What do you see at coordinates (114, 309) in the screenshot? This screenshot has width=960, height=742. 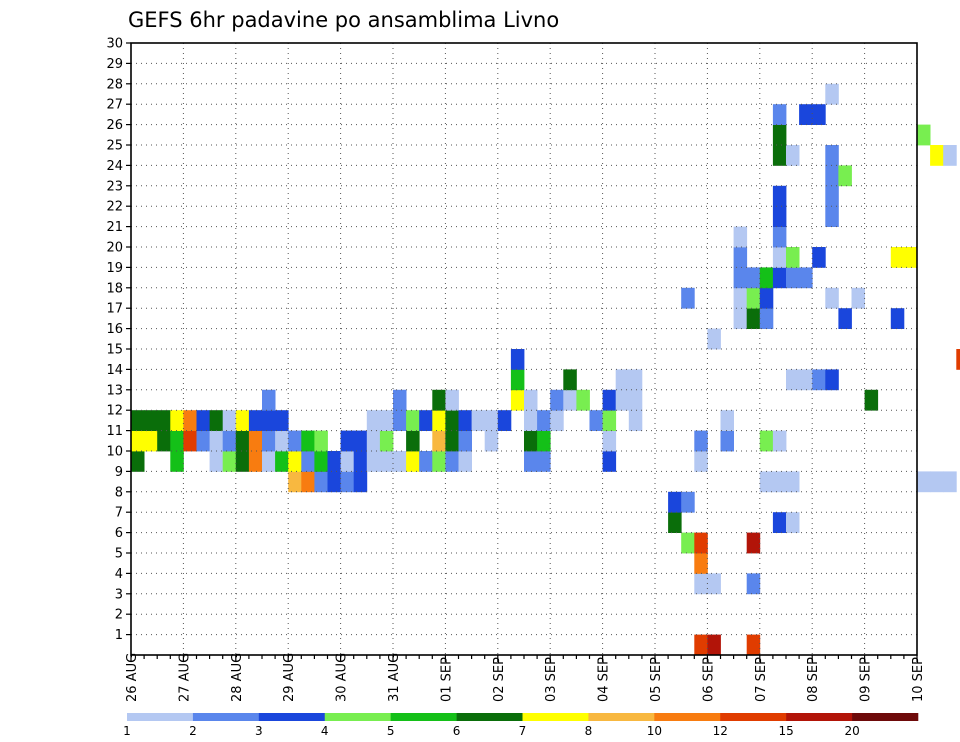 I see `y-tick-label: 17` at bounding box center [114, 309].